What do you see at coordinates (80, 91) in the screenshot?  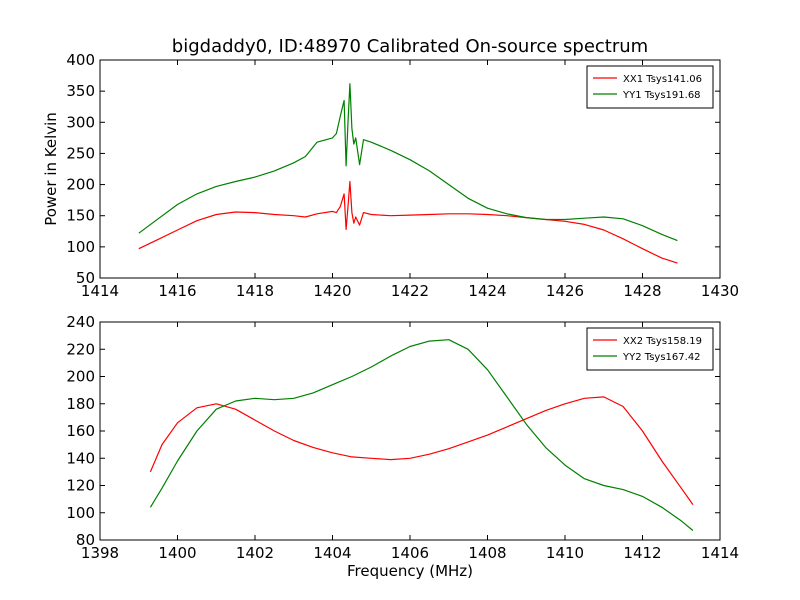 I see `upper-y-tick-label: 350` at bounding box center [80, 91].